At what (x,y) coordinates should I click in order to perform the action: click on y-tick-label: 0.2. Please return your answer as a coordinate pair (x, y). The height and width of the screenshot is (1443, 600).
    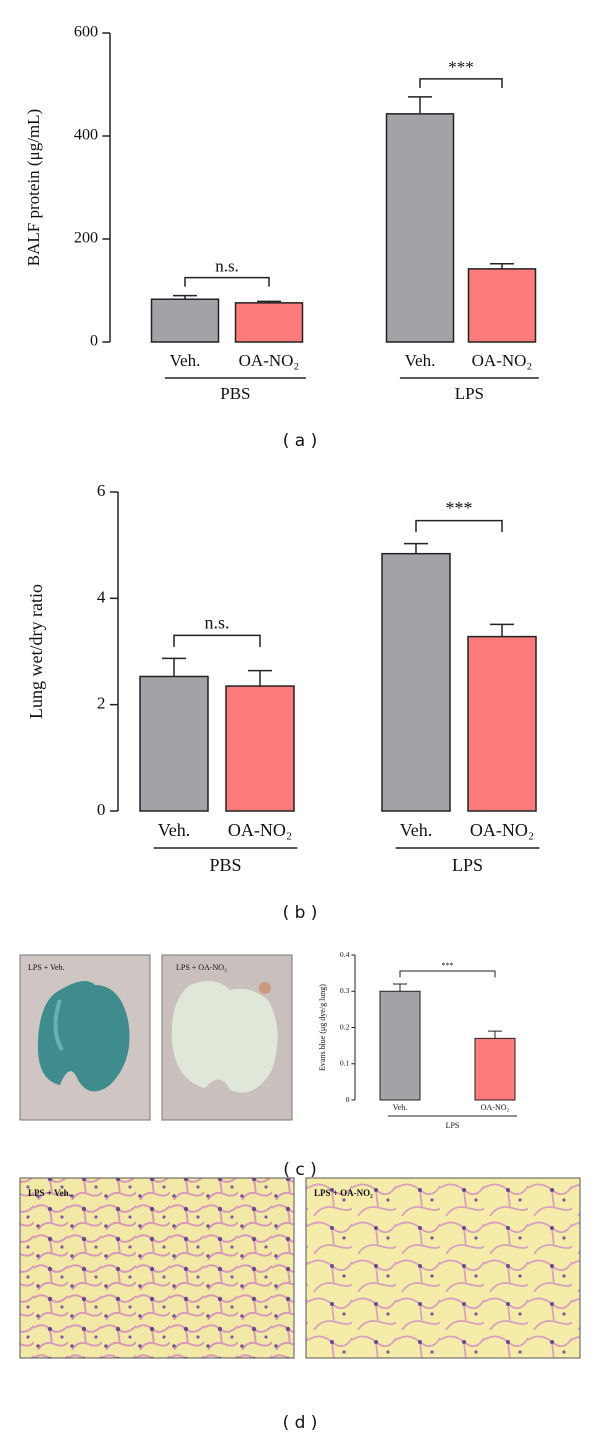
    Looking at the image, I should click on (345, 1026).